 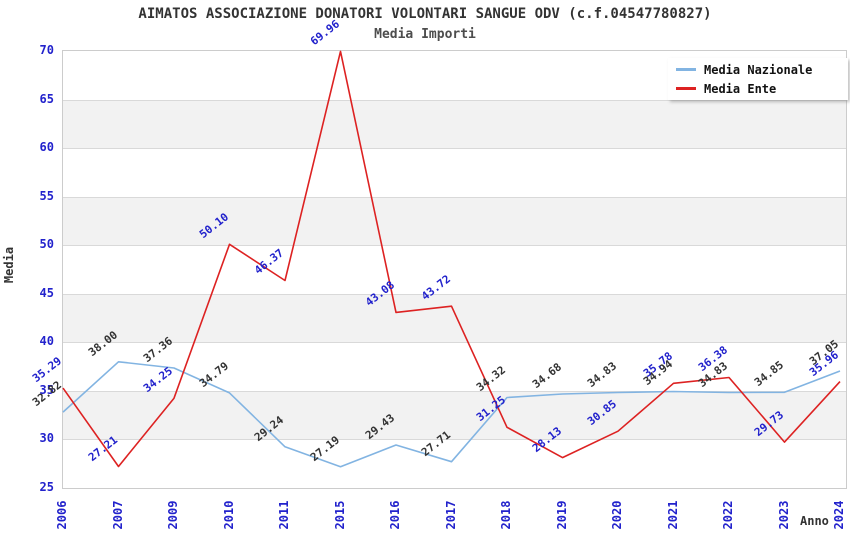 What do you see at coordinates (814, 521) in the screenshot?
I see `x-axis-title: Anno` at bounding box center [814, 521].